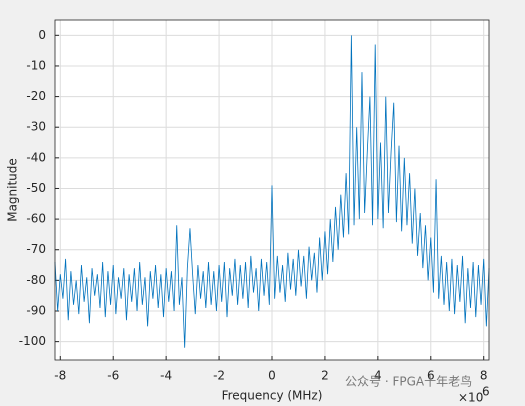  Describe the element at coordinates (431, 376) in the screenshot. I see `x-tick-label: 6` at that location.